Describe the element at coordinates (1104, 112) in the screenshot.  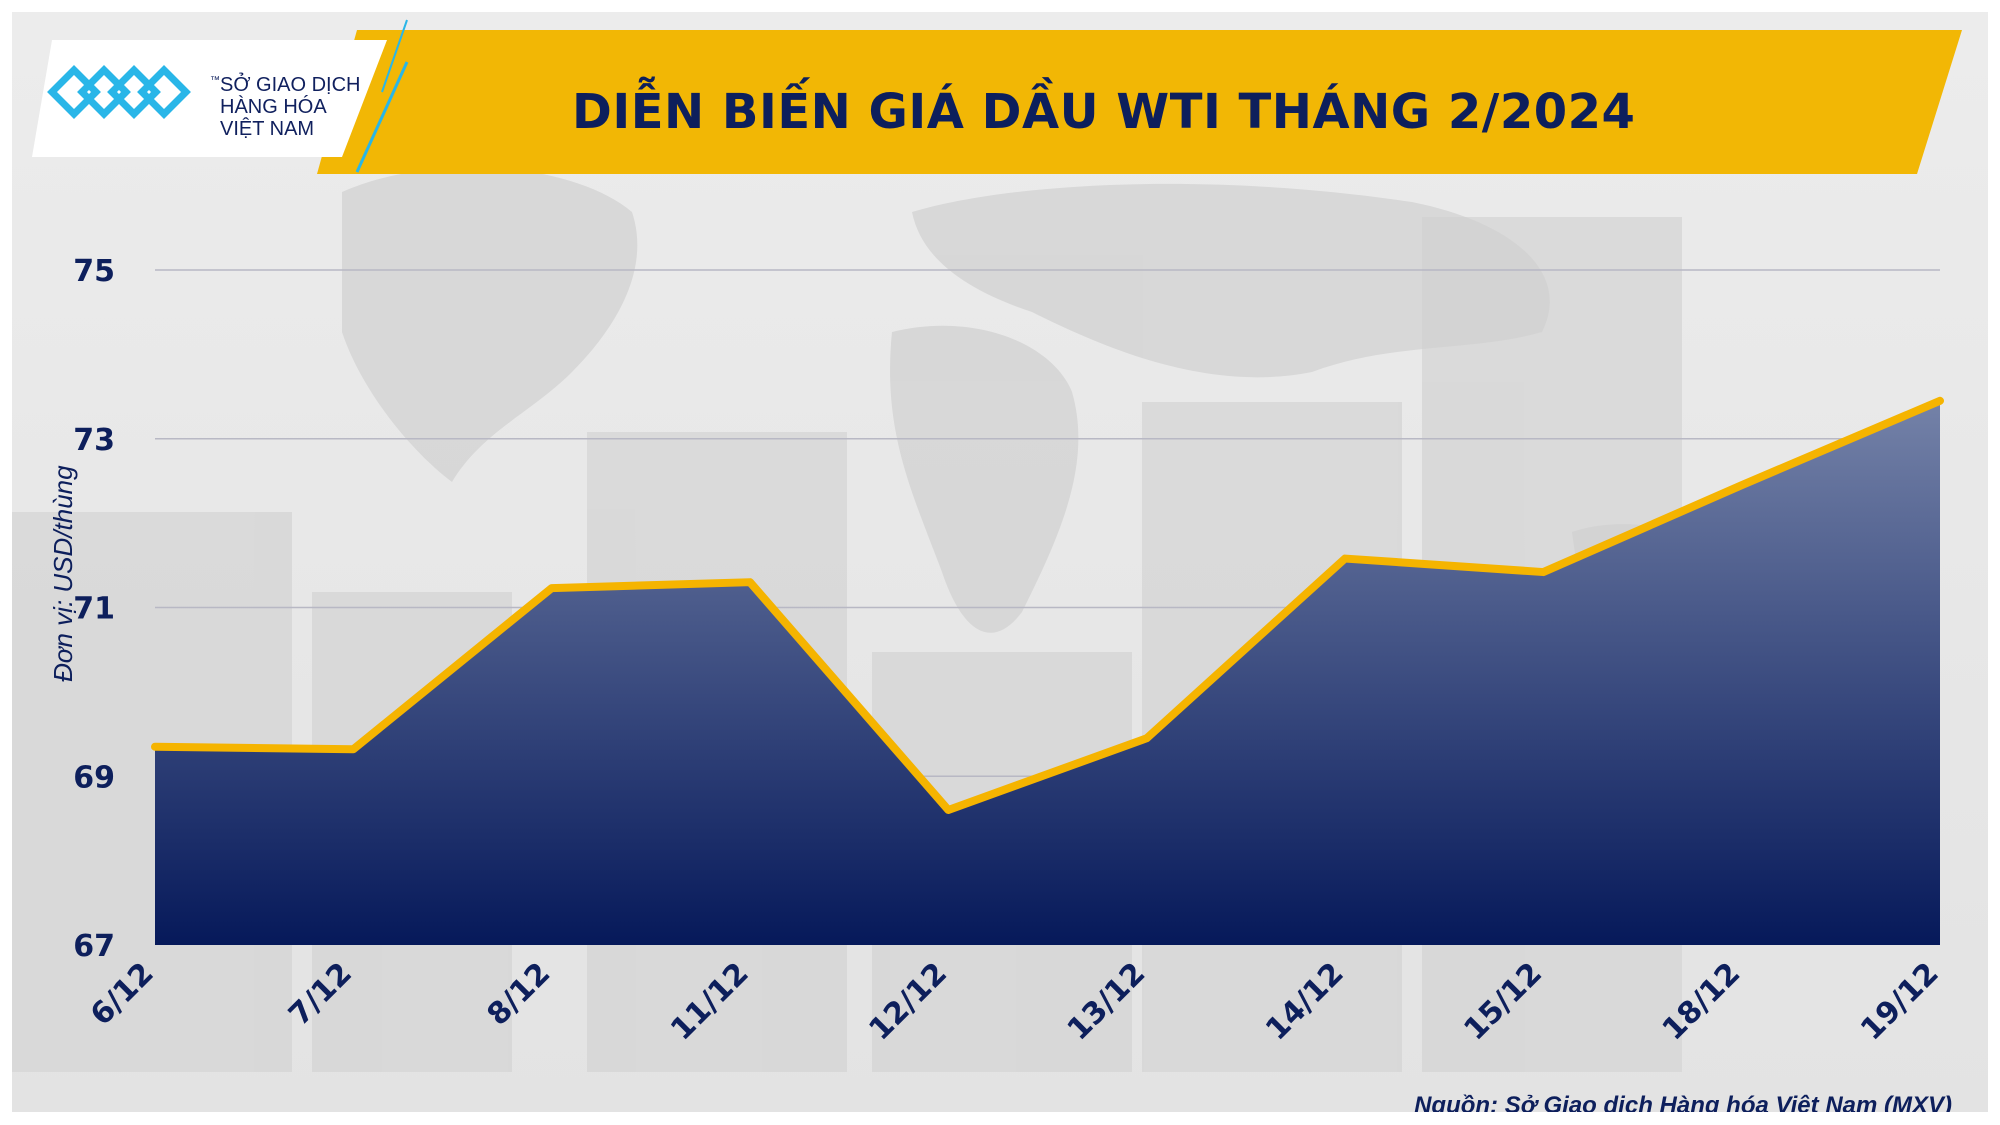
I see `chart-title: DIỄN BIẾN GIÁ DẦU WTI THÁNG 2/2024` at that location.